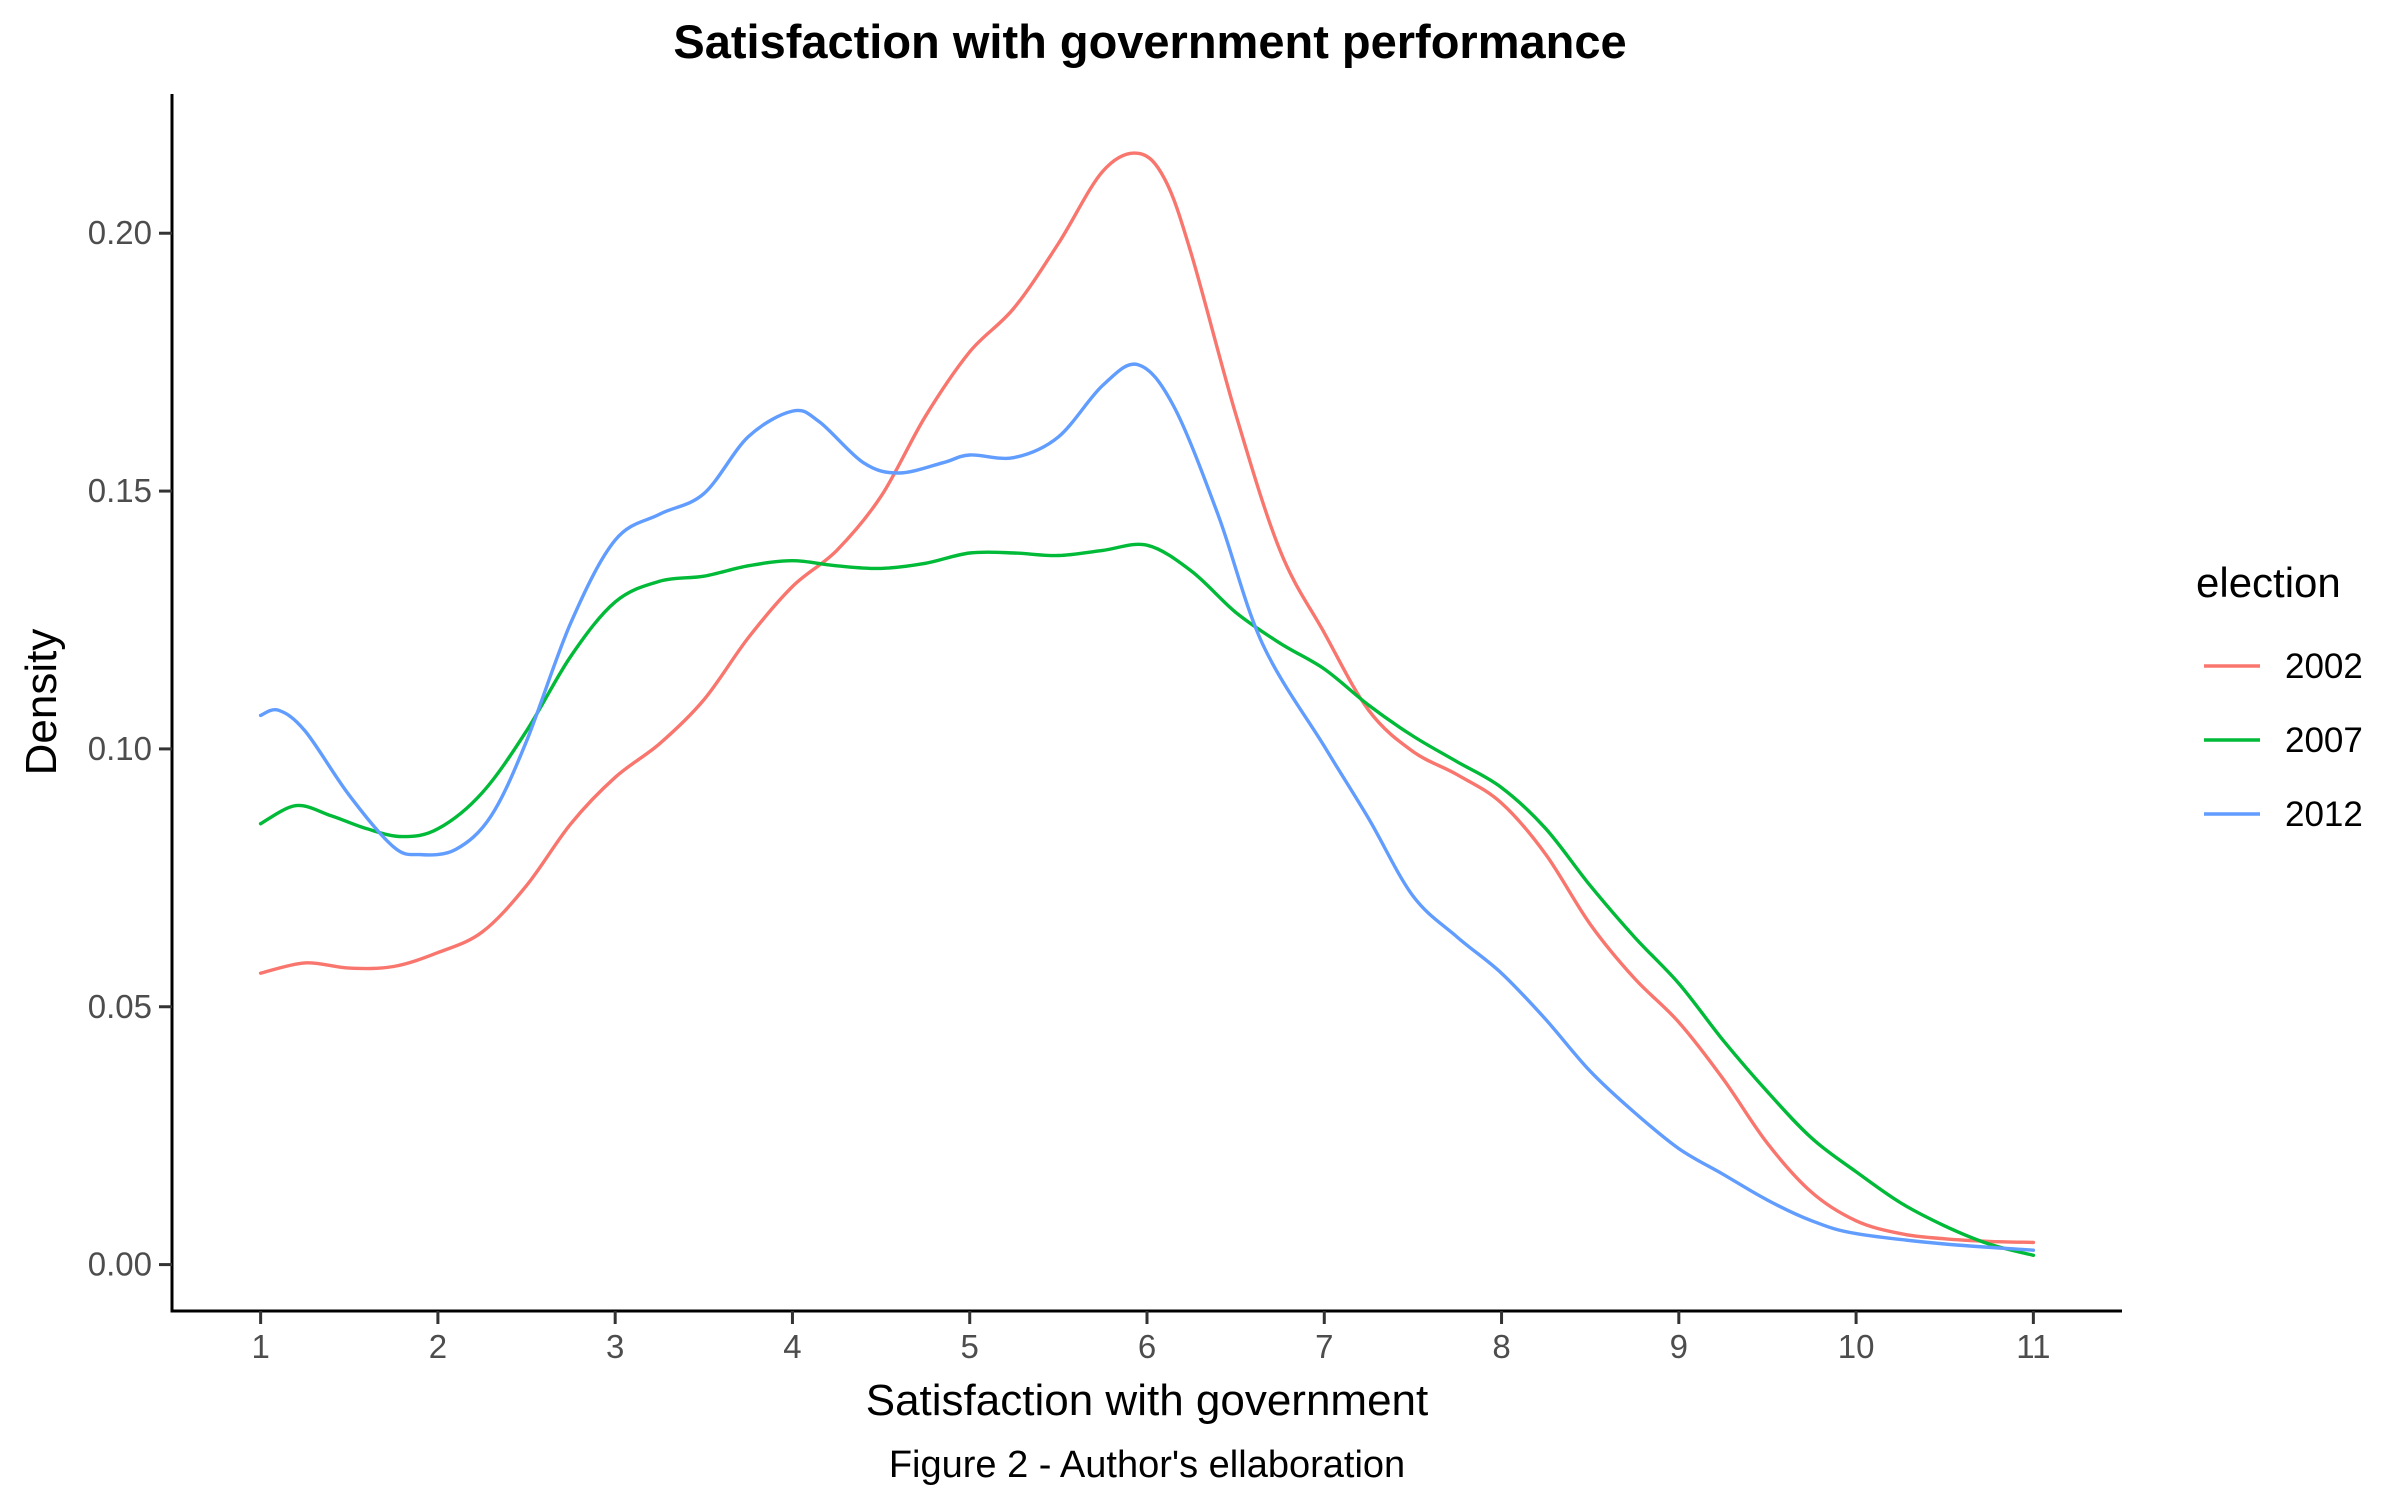 This screenshot has width=2400, height=1500. I want to click on y-axis-ticks: 0.00 0.05 0.10 0.15 0.20, so click(130, 748).